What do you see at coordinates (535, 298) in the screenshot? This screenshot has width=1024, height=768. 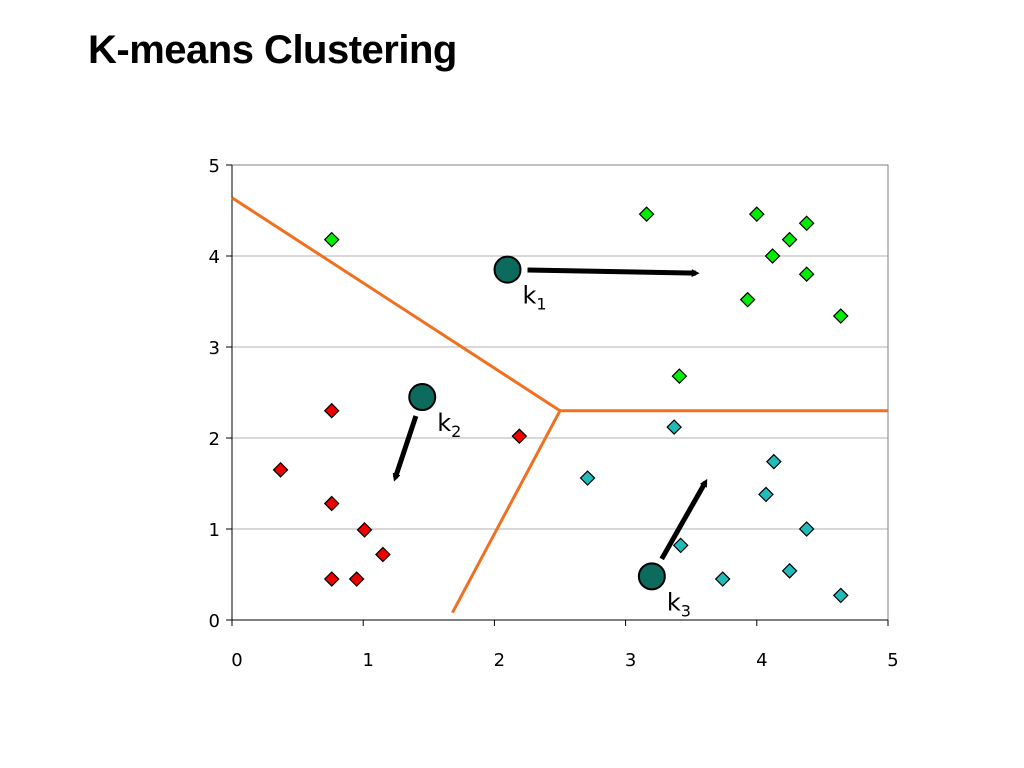 I see `centroid-label: k1` at bounding box center [535, 298].